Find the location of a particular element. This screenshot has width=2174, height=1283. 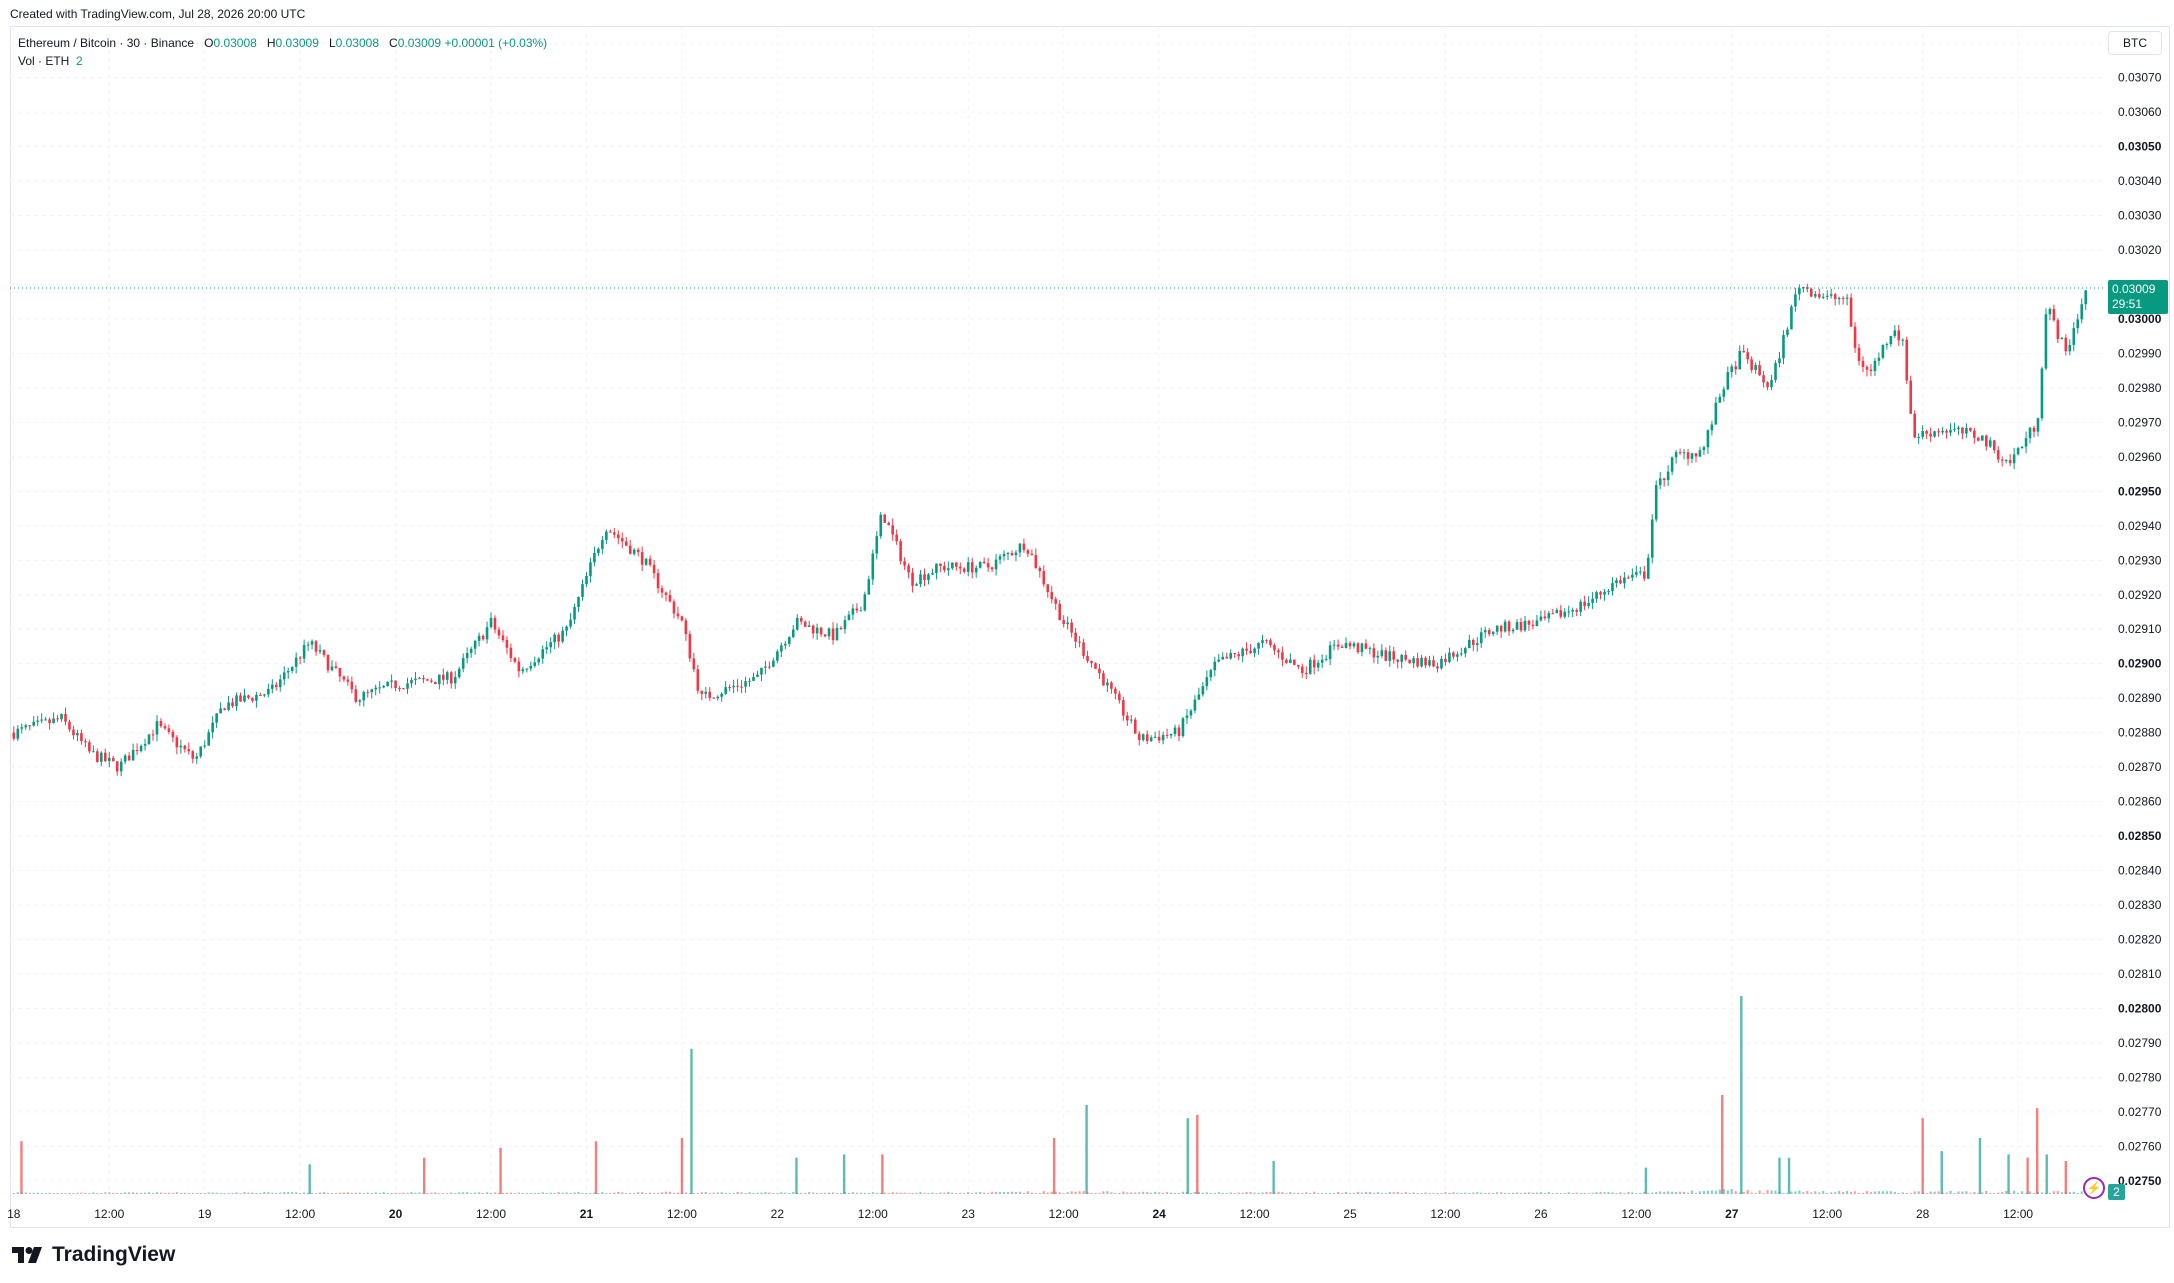

volume-spike is located at coordinates (2027, 1175).